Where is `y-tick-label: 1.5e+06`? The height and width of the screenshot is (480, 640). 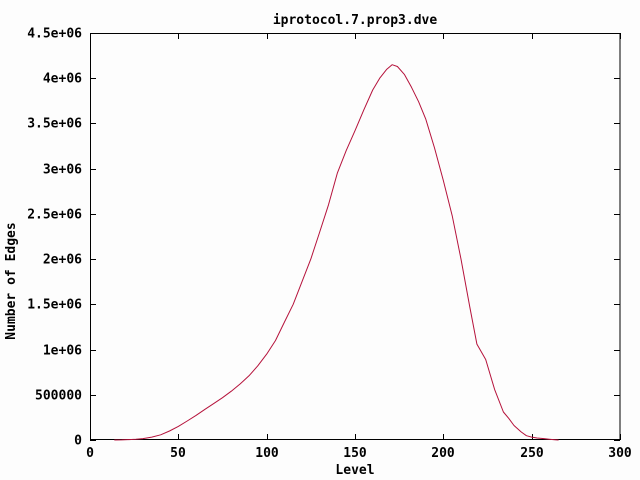 y-tick-label: 1.5e+06 is located at coordinates (54, 305).